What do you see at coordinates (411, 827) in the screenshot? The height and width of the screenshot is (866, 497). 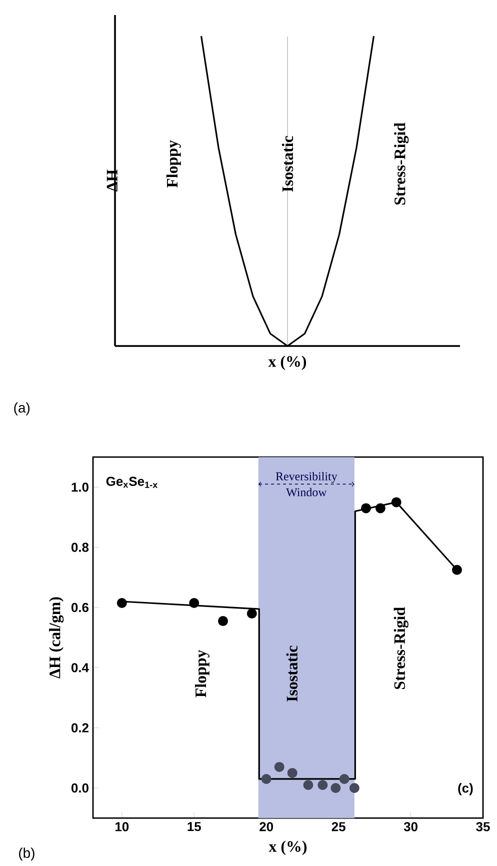 I see `x-tick-label: 30` at bounding box center [411, 827].